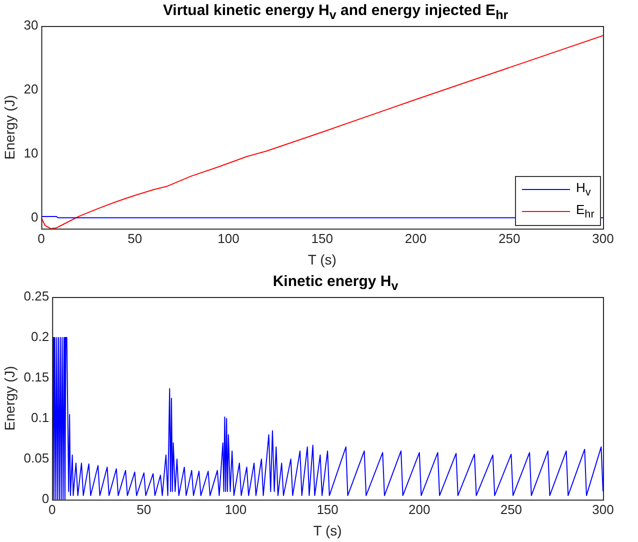 Image resolution: width=638 pixels, height=542 pixels. What do you see at coordinates (31, 88) in the screenshot?
I see `y-tick-label: 20` at bounding box center [31, 88].